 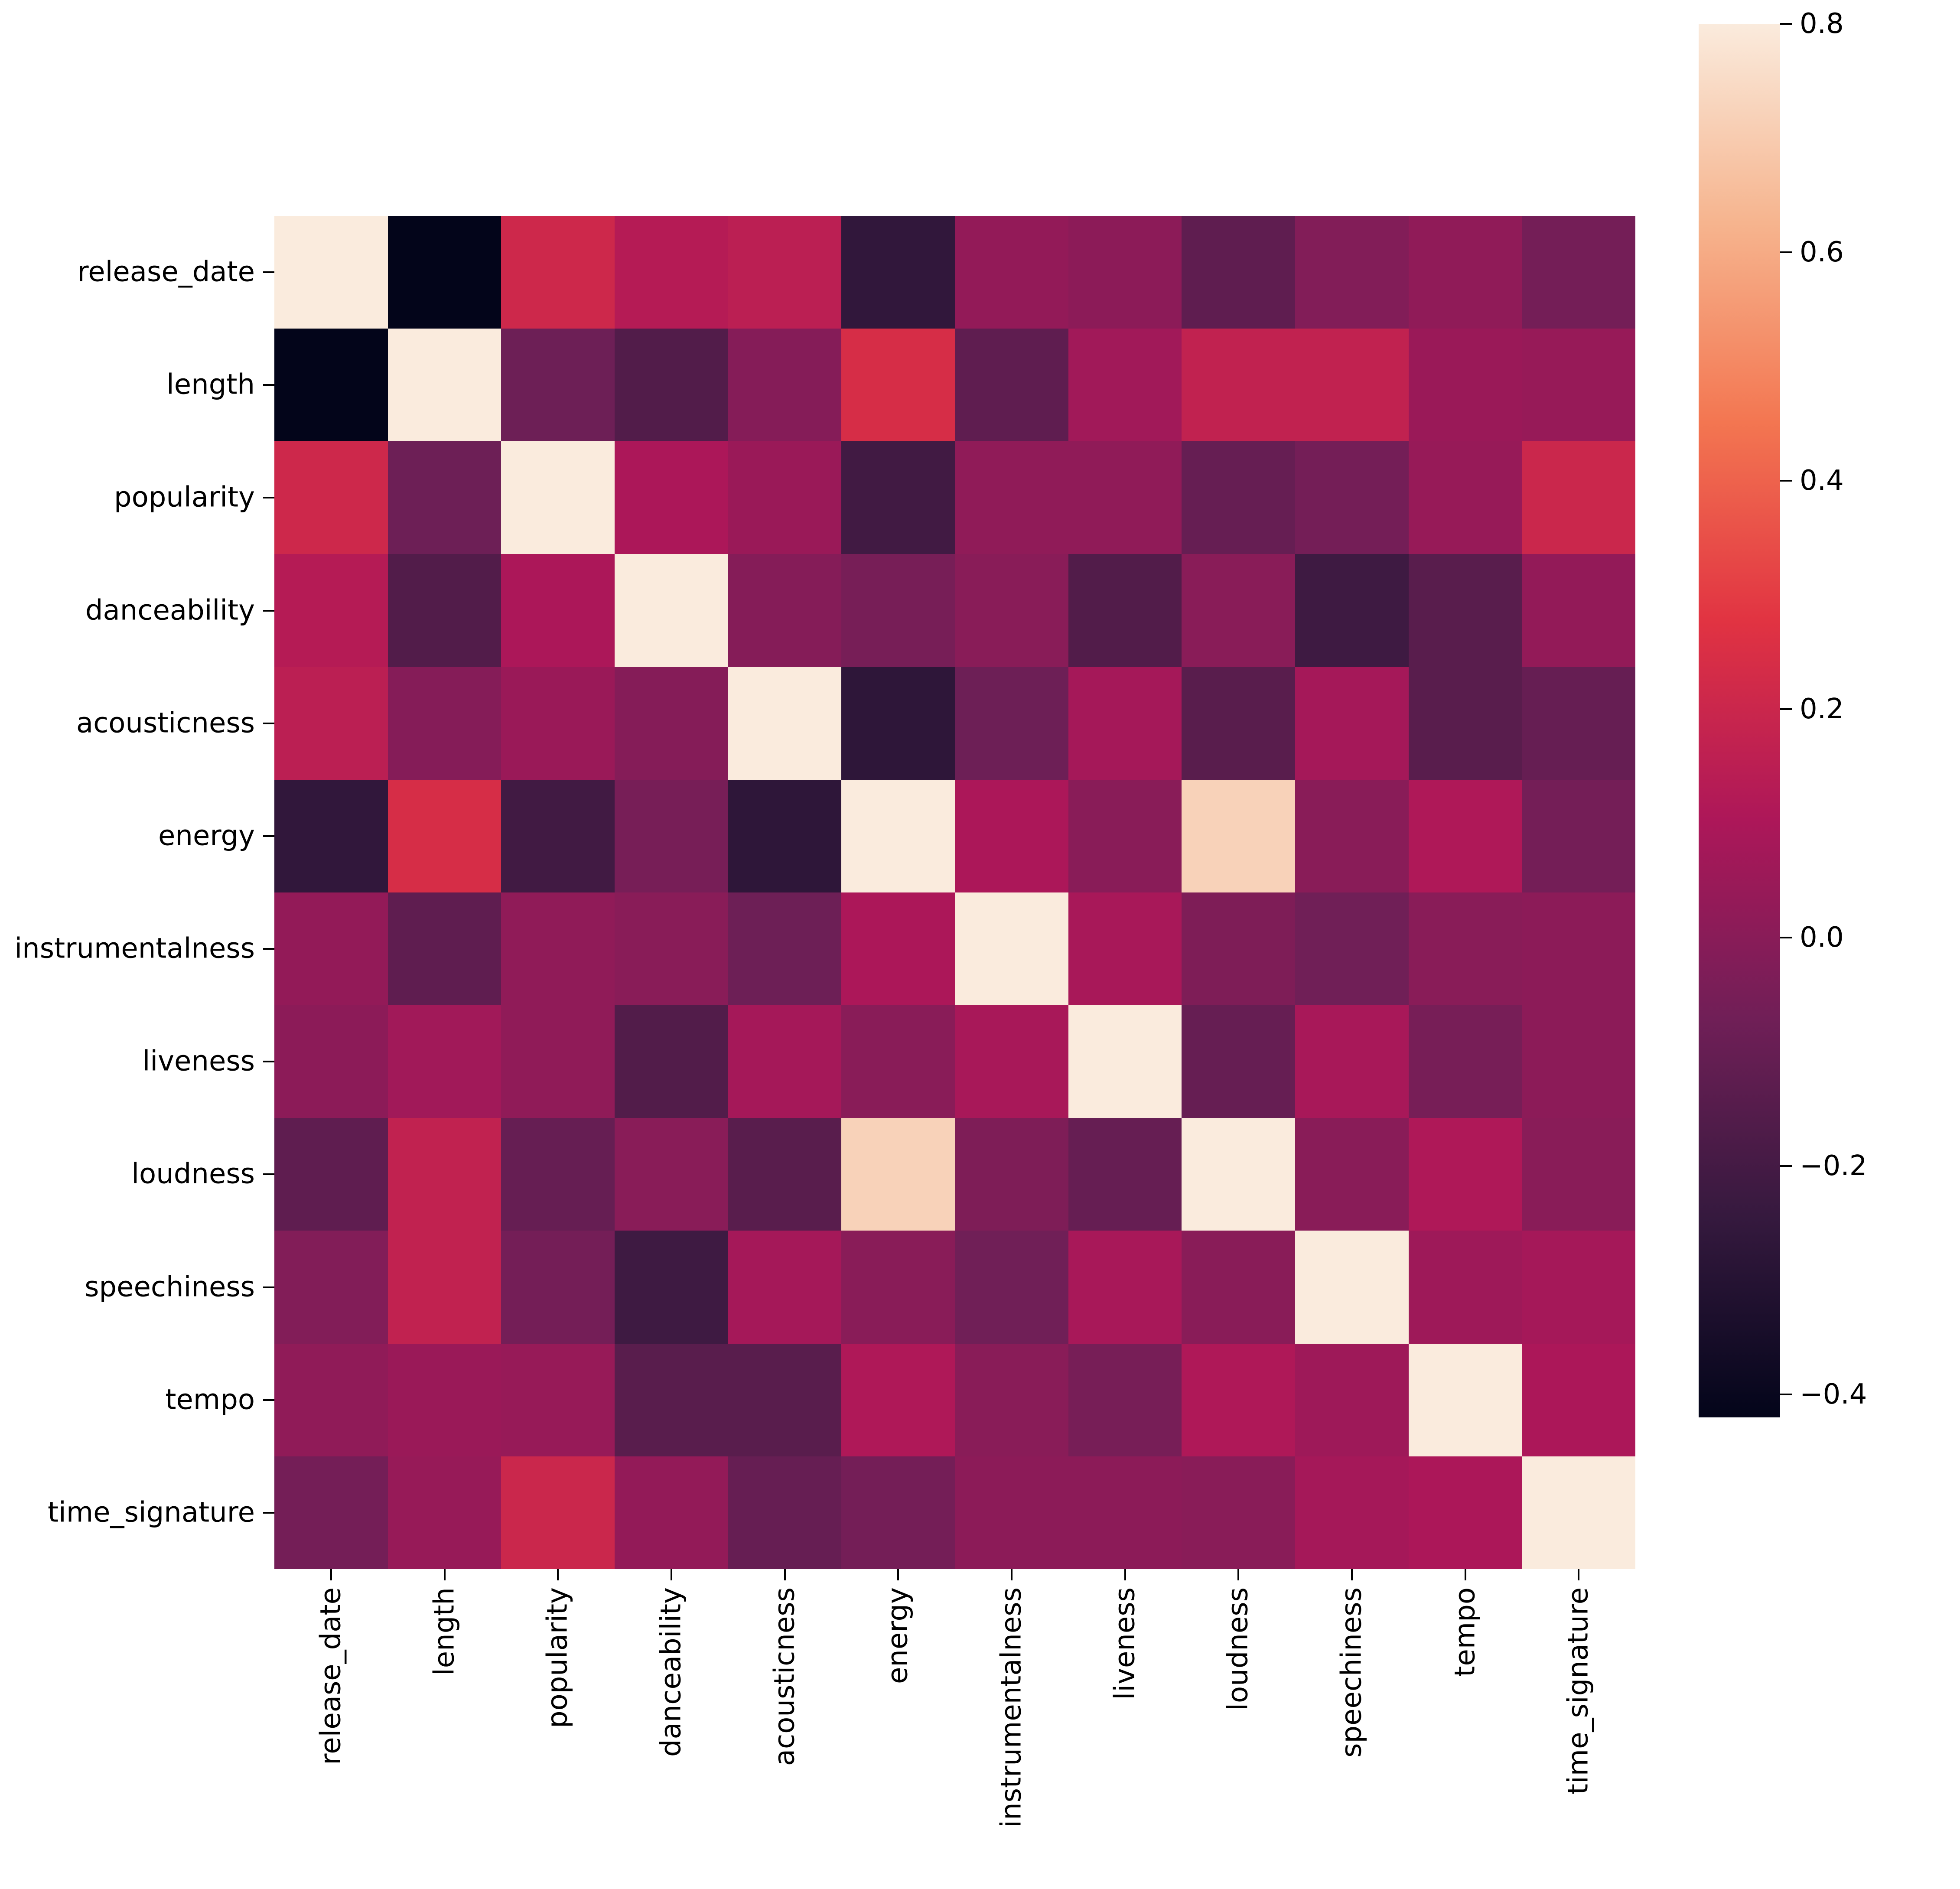 I want to click on heatmap-cell-loudness-length, so click(x=444, y=1174).